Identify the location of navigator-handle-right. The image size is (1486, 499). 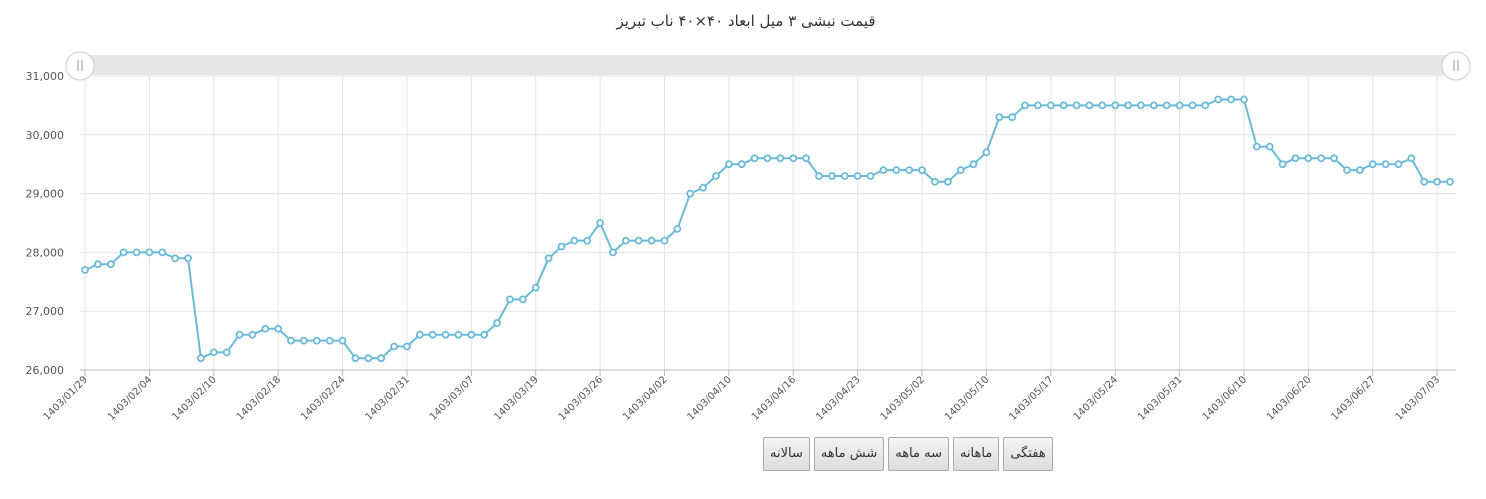
(1456, 66).